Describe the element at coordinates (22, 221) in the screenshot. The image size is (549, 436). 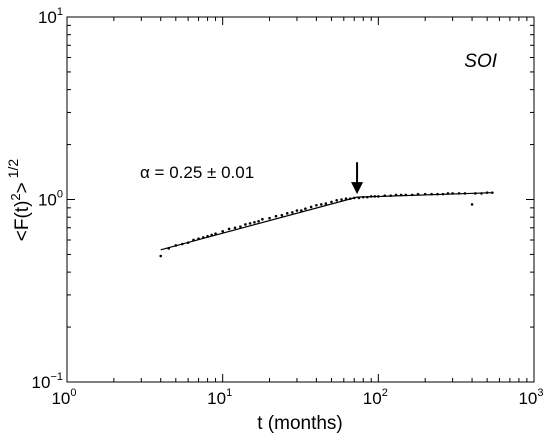
I see `y-axis-title-main: <F(t)` at that location.